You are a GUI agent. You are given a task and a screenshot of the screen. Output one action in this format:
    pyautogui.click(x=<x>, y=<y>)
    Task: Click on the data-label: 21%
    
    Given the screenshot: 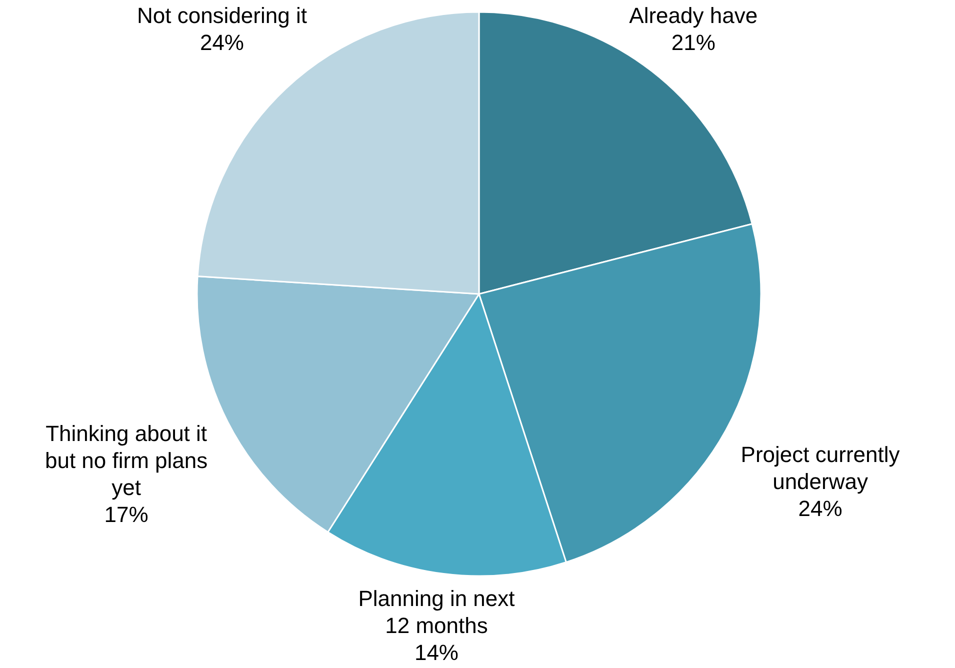 What is the action you would take?
    pyautogui.click(x=693, y=43)
    